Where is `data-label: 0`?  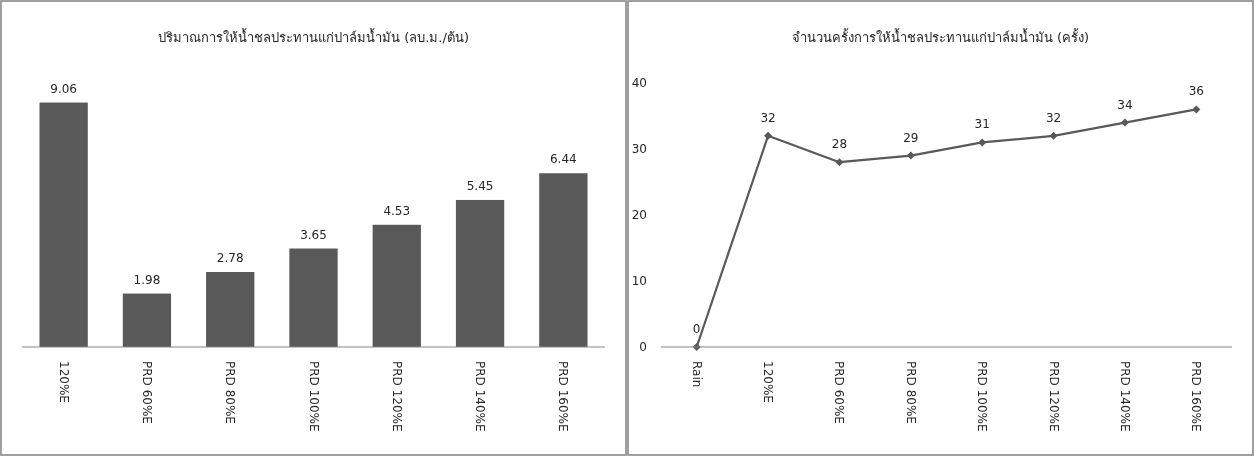 data-label: 0 is located at coordinates (696, 329).